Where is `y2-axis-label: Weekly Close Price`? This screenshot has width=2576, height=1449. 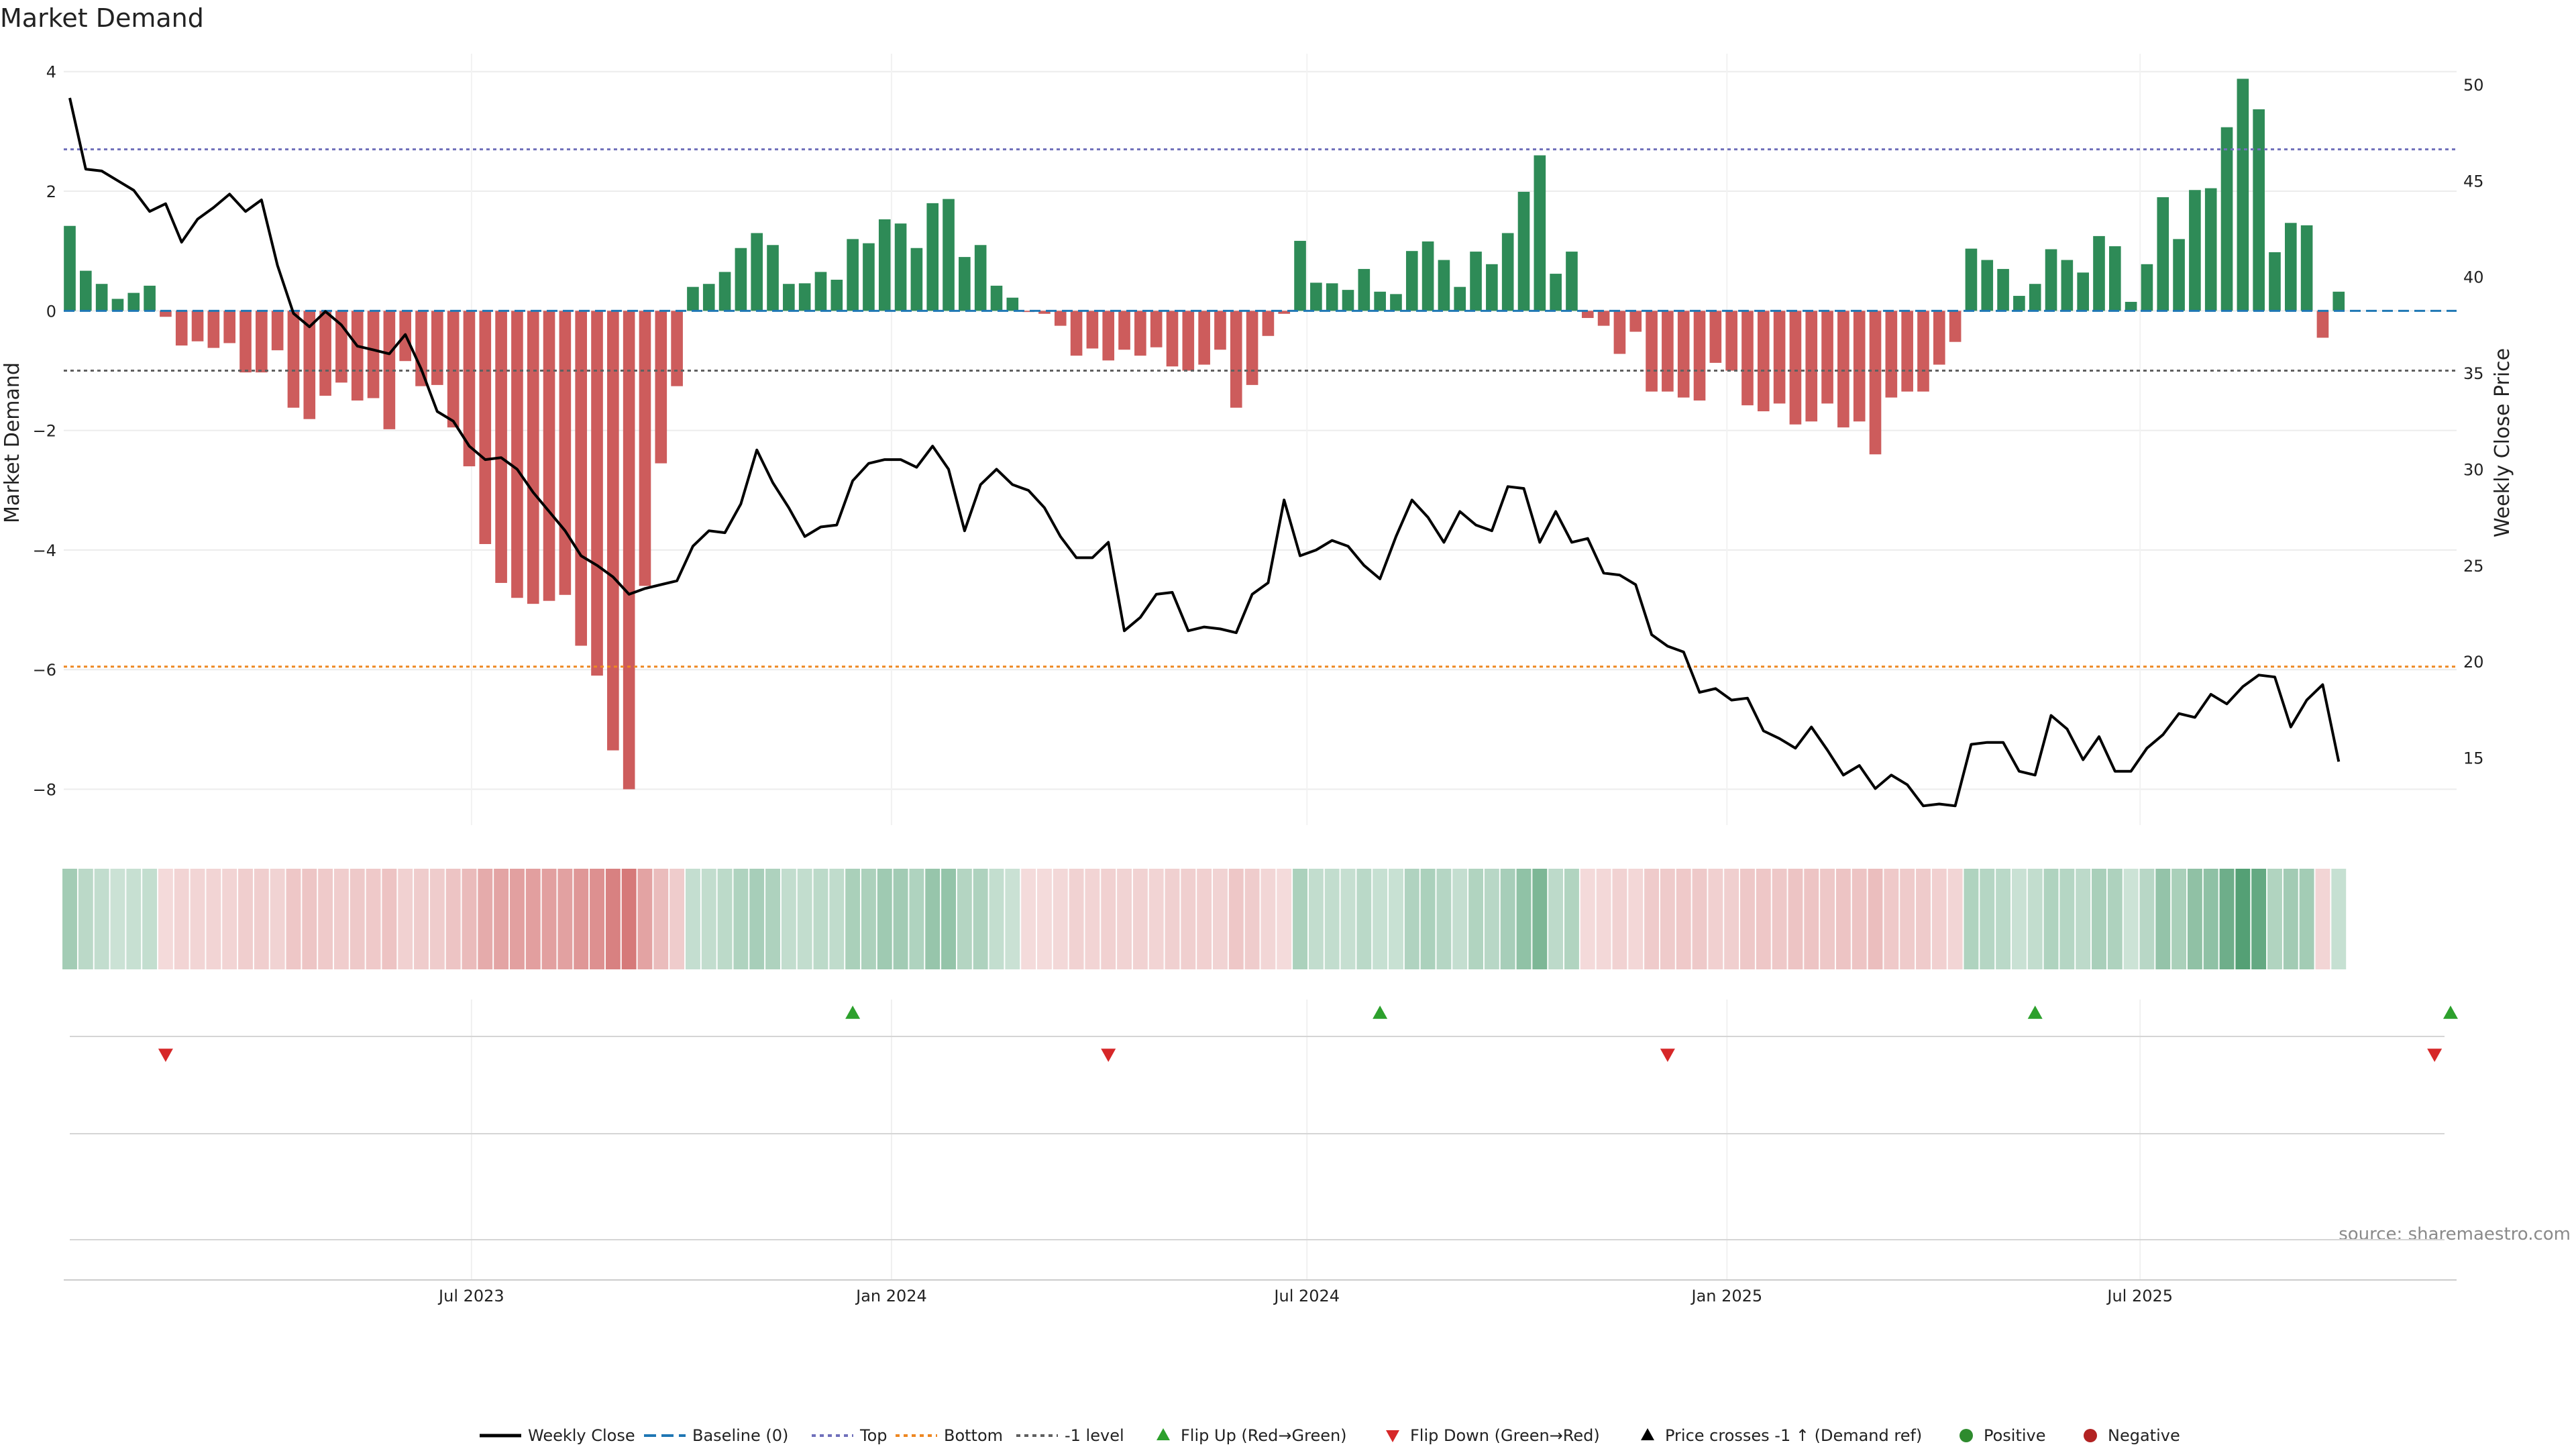
y2-axis-label: Weekly Close Price is located at coordinates (2502, 442).